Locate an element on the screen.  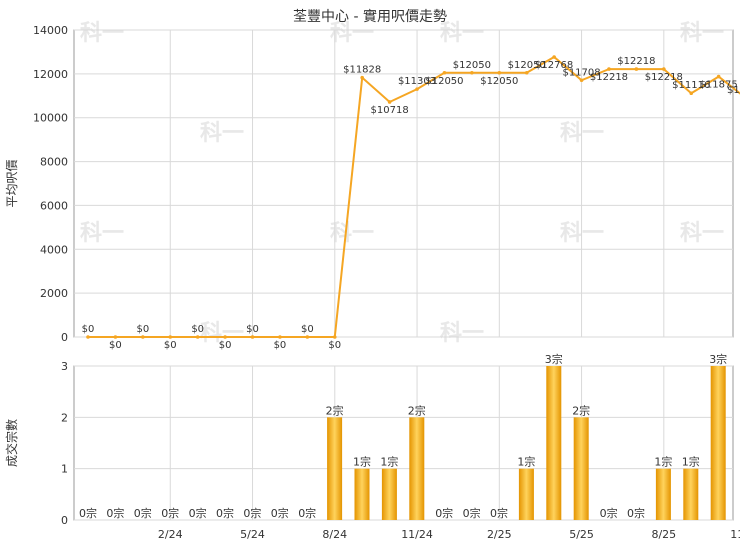
line-data-label: $11875 is located at coordinates (719, 85).